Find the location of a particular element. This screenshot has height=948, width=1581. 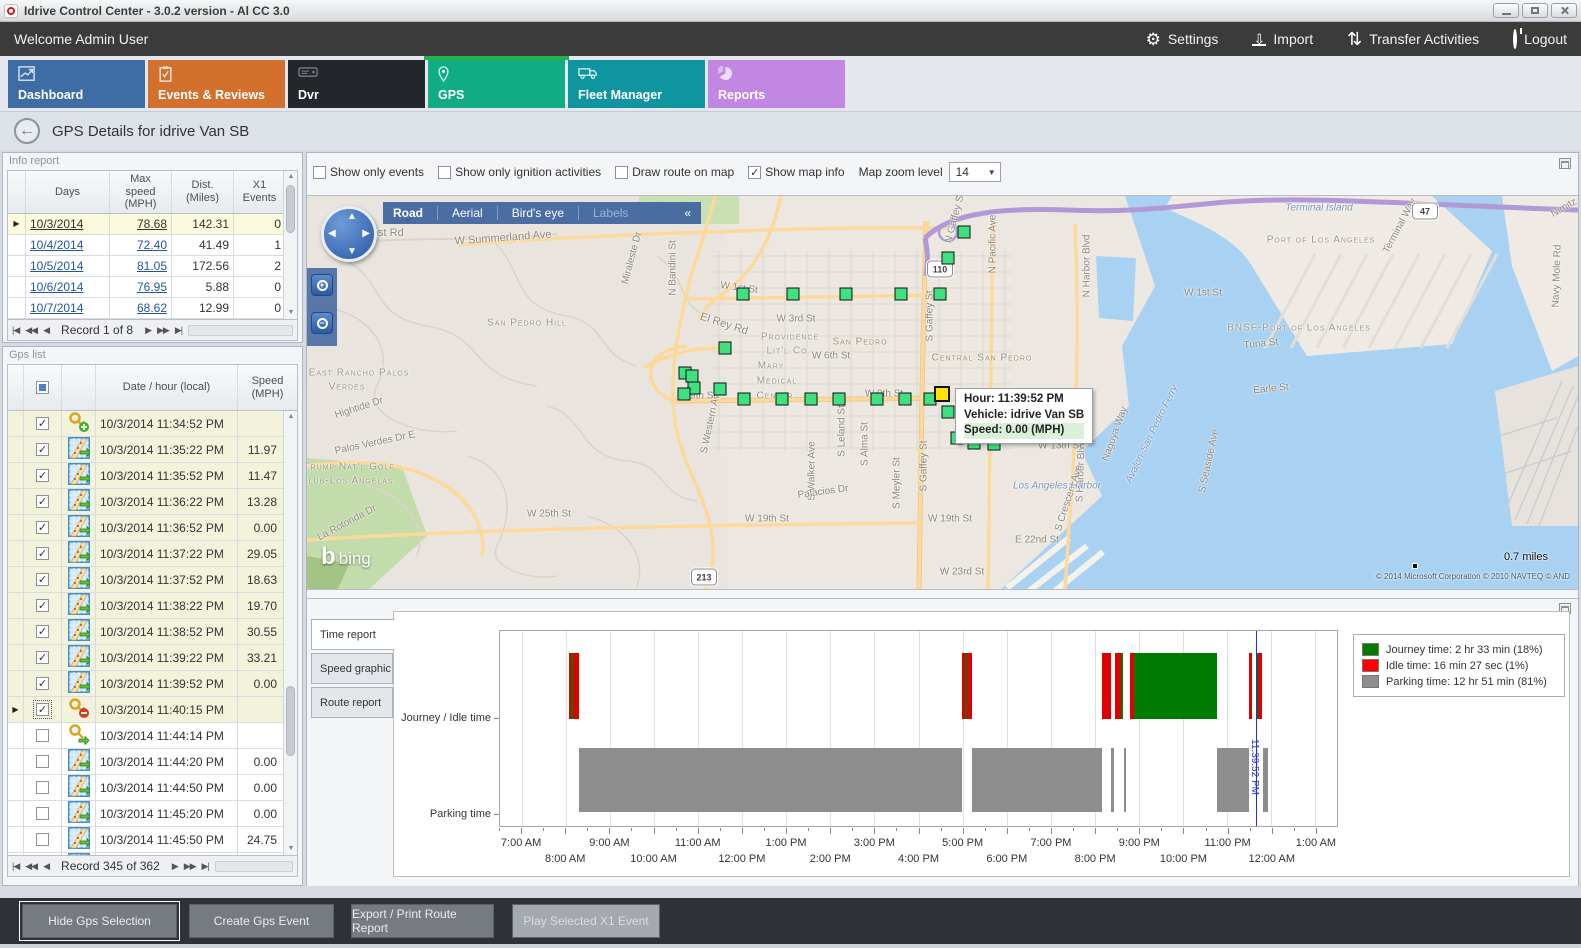

table-row: 10/6/2014 76.95 5.88 0 is located at coordinates (152, 287).